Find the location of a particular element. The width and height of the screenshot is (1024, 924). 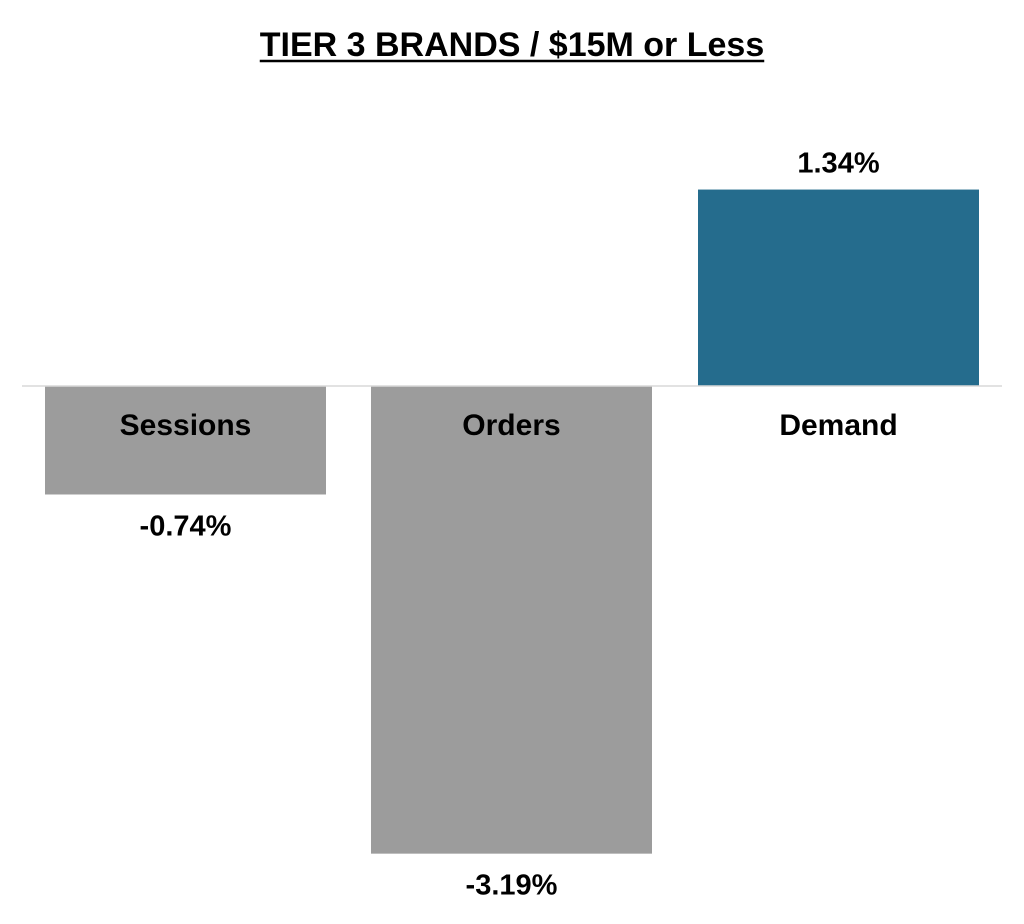

chart-title: TIER 3 BRANDS / $15M or Less is located at coordinates (512, 45).